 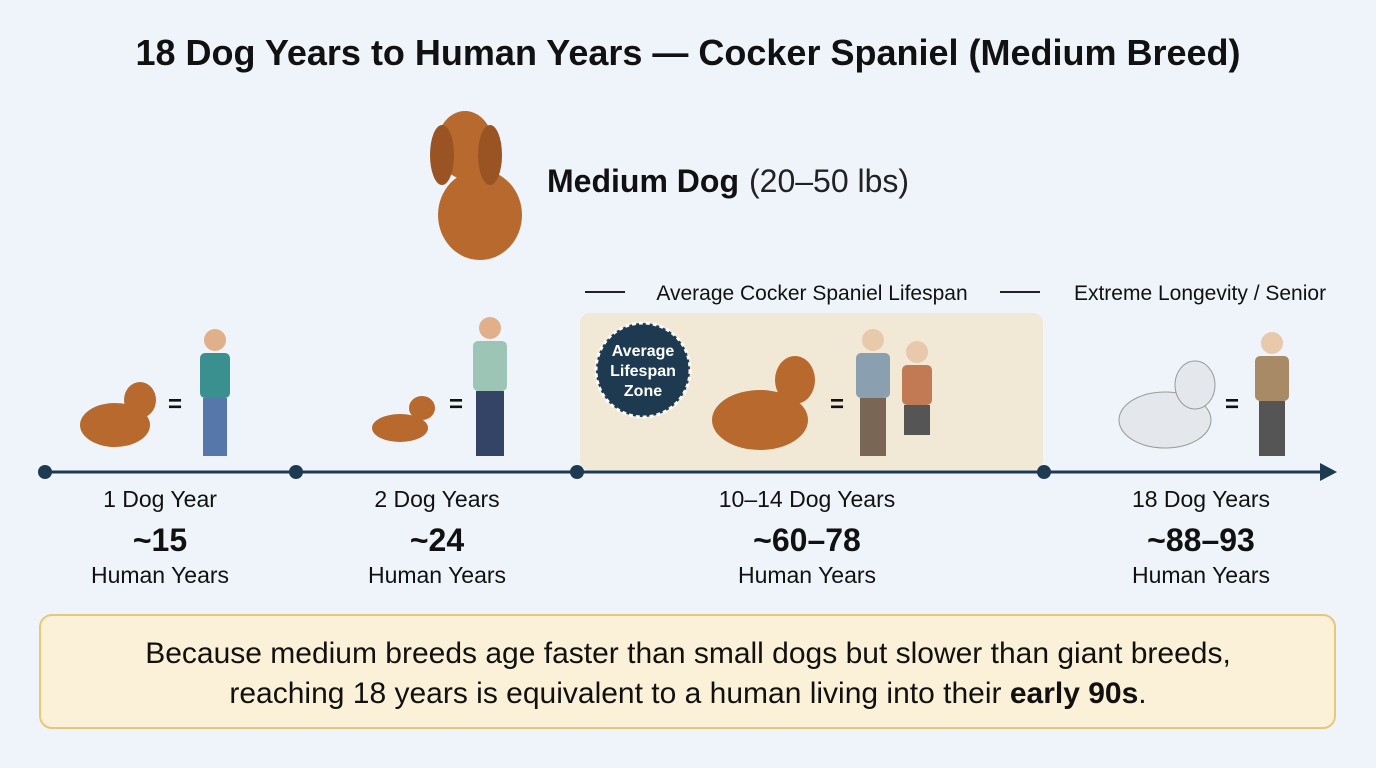 I want to click on dog-years: 2 Dog Years, so click(x=436, y=499).